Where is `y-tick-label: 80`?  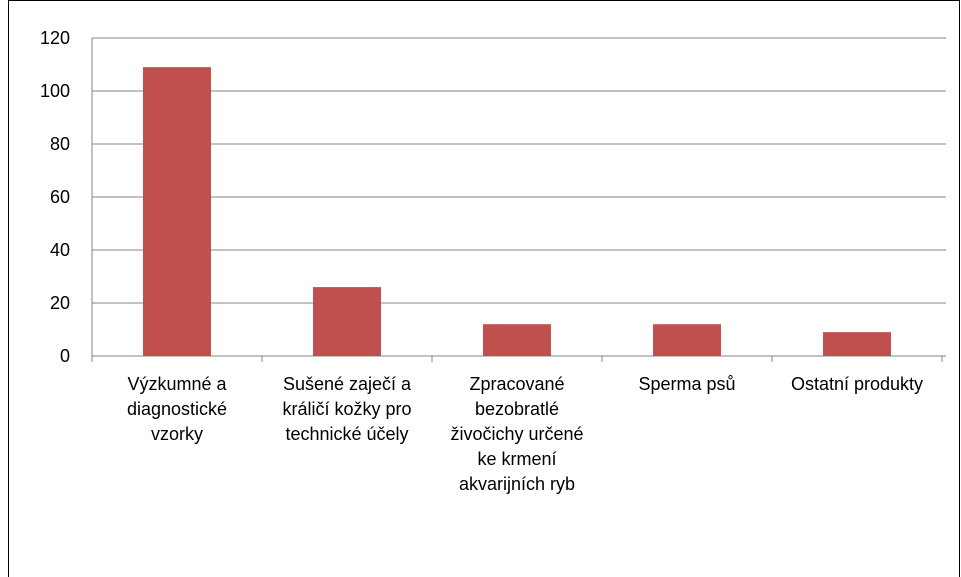 y-tick-label: 80 is located at coordinates (60, 144).